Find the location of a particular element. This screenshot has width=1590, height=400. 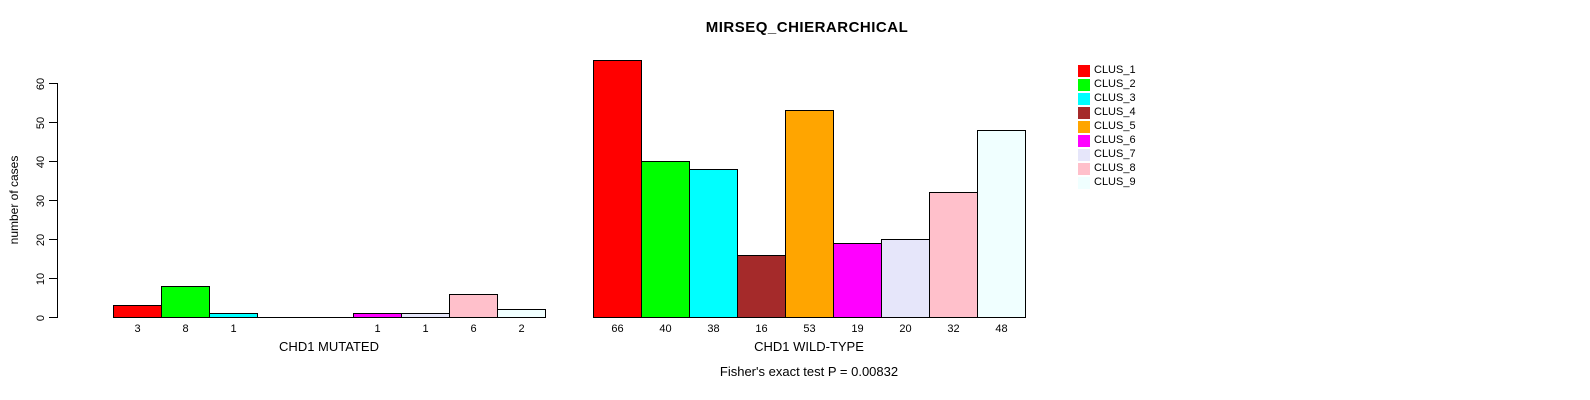

bar-value-label: 32 is located at coordinates (953, 329).